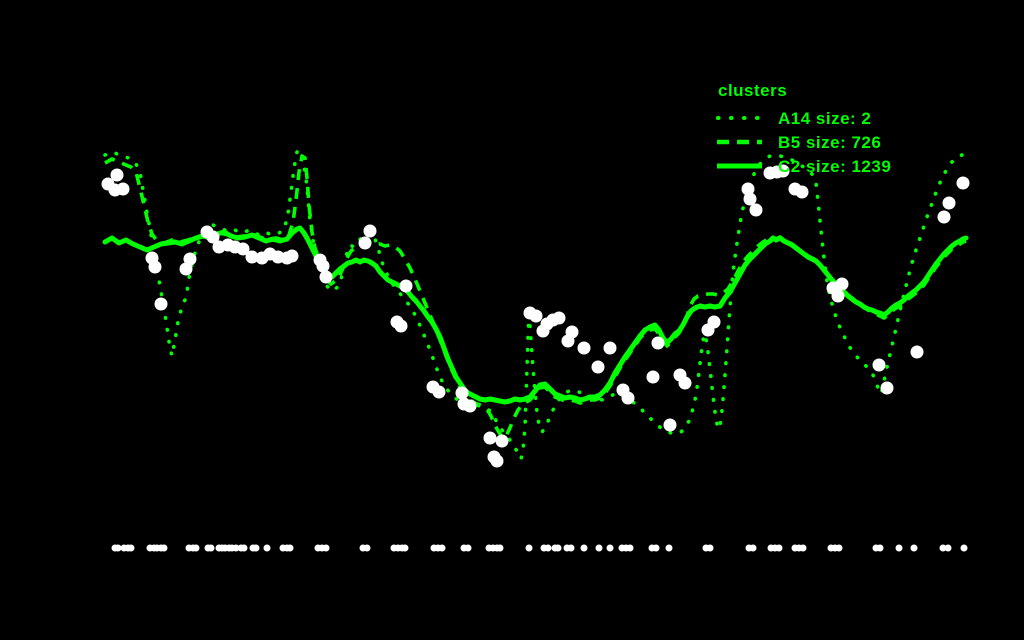 Image resolution: width=1024 pixels, height=640 pixels. Describe the element at coordinates (739, 142) in the screenshot. I see `dashed-line-key-icon` at that location.